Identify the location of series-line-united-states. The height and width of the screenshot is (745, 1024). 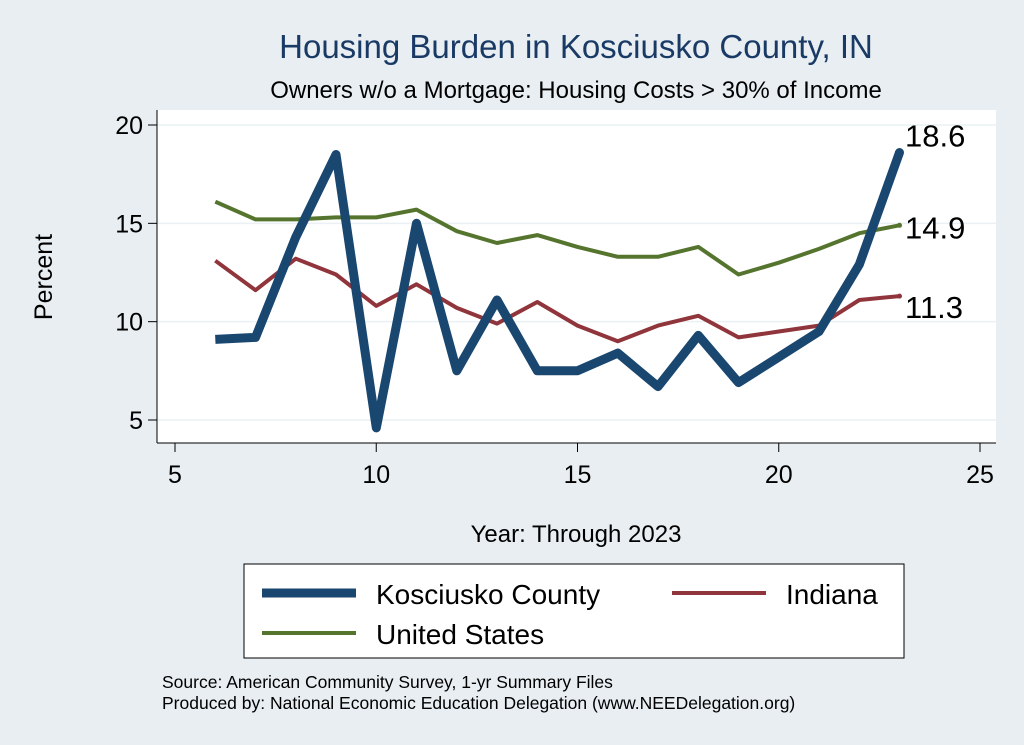
(557, 238).